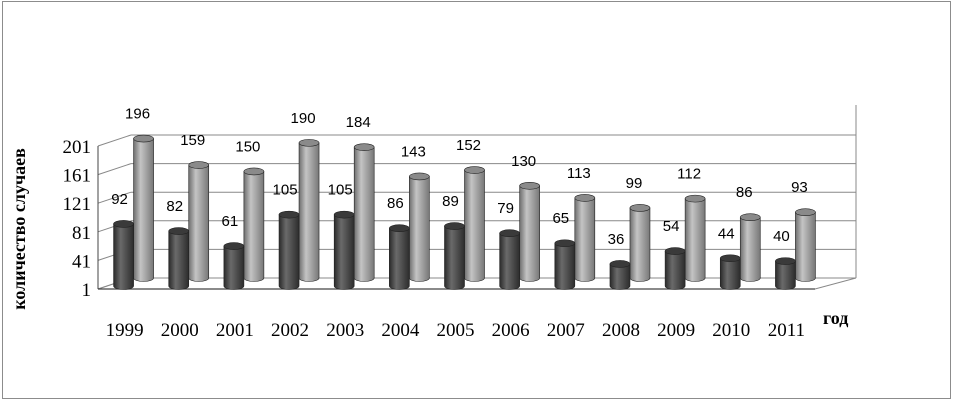 The image size is (953, 401). I want to click on x-tick-label: 2000, so click(180, 330).